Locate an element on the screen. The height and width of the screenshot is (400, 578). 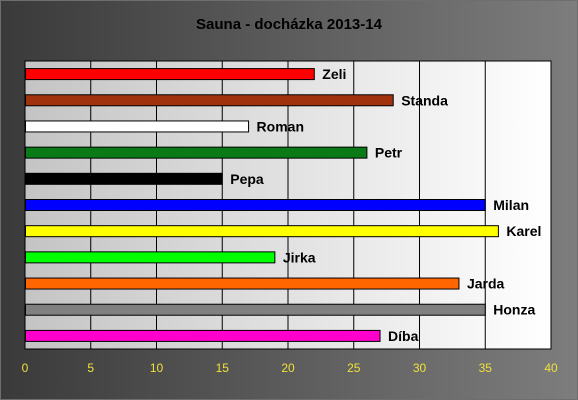
x-tick-label-25: 25 is located at coordinates (354, 368).